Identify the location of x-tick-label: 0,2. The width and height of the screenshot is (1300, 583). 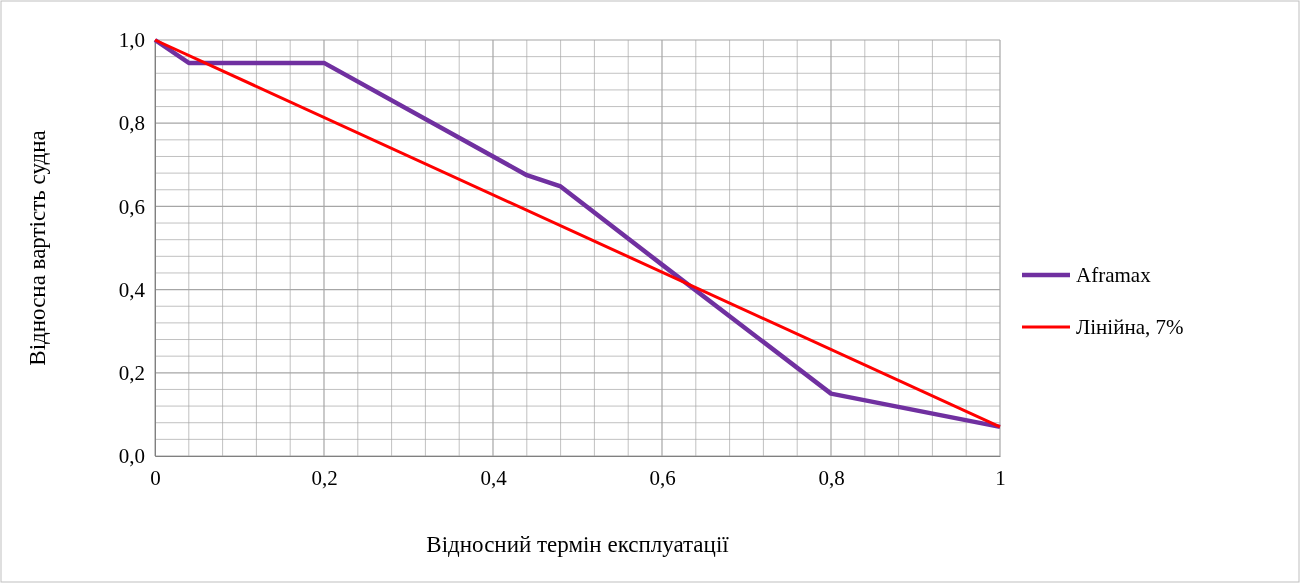
(324, 477).